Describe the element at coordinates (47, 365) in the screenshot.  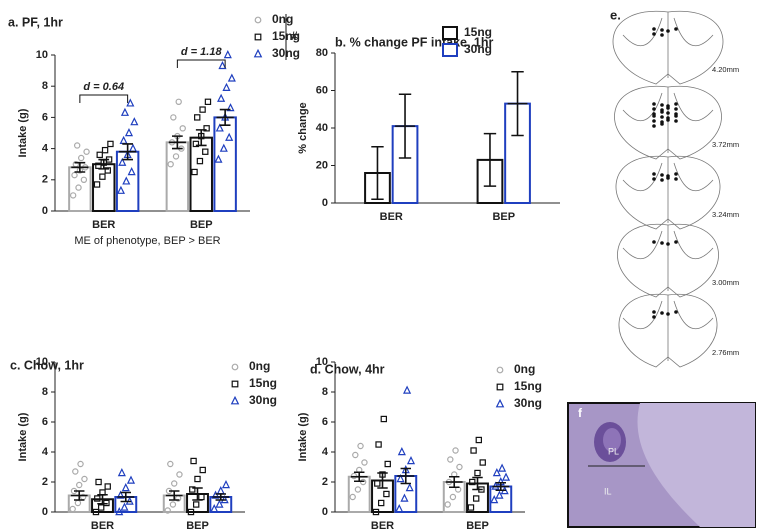
I see `chart-title: c. Chow, 1hr` at that location.